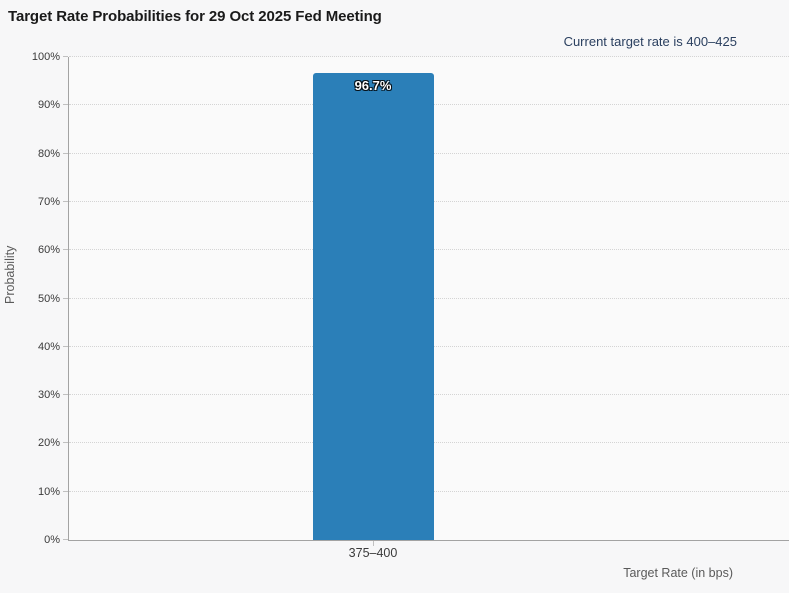 The height and width of the screenshot is (593, 789). I want to click on bar-value-label: 96.7%, so click(373, 85).